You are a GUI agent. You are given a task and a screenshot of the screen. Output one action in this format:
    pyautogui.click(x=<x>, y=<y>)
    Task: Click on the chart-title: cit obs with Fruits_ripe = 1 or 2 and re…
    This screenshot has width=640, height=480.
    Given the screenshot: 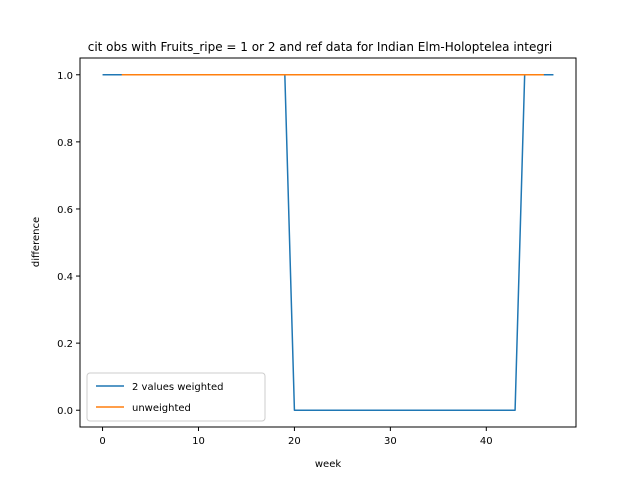 What is the action you would take?
    pyautogui.click(x=320, y=47)
    